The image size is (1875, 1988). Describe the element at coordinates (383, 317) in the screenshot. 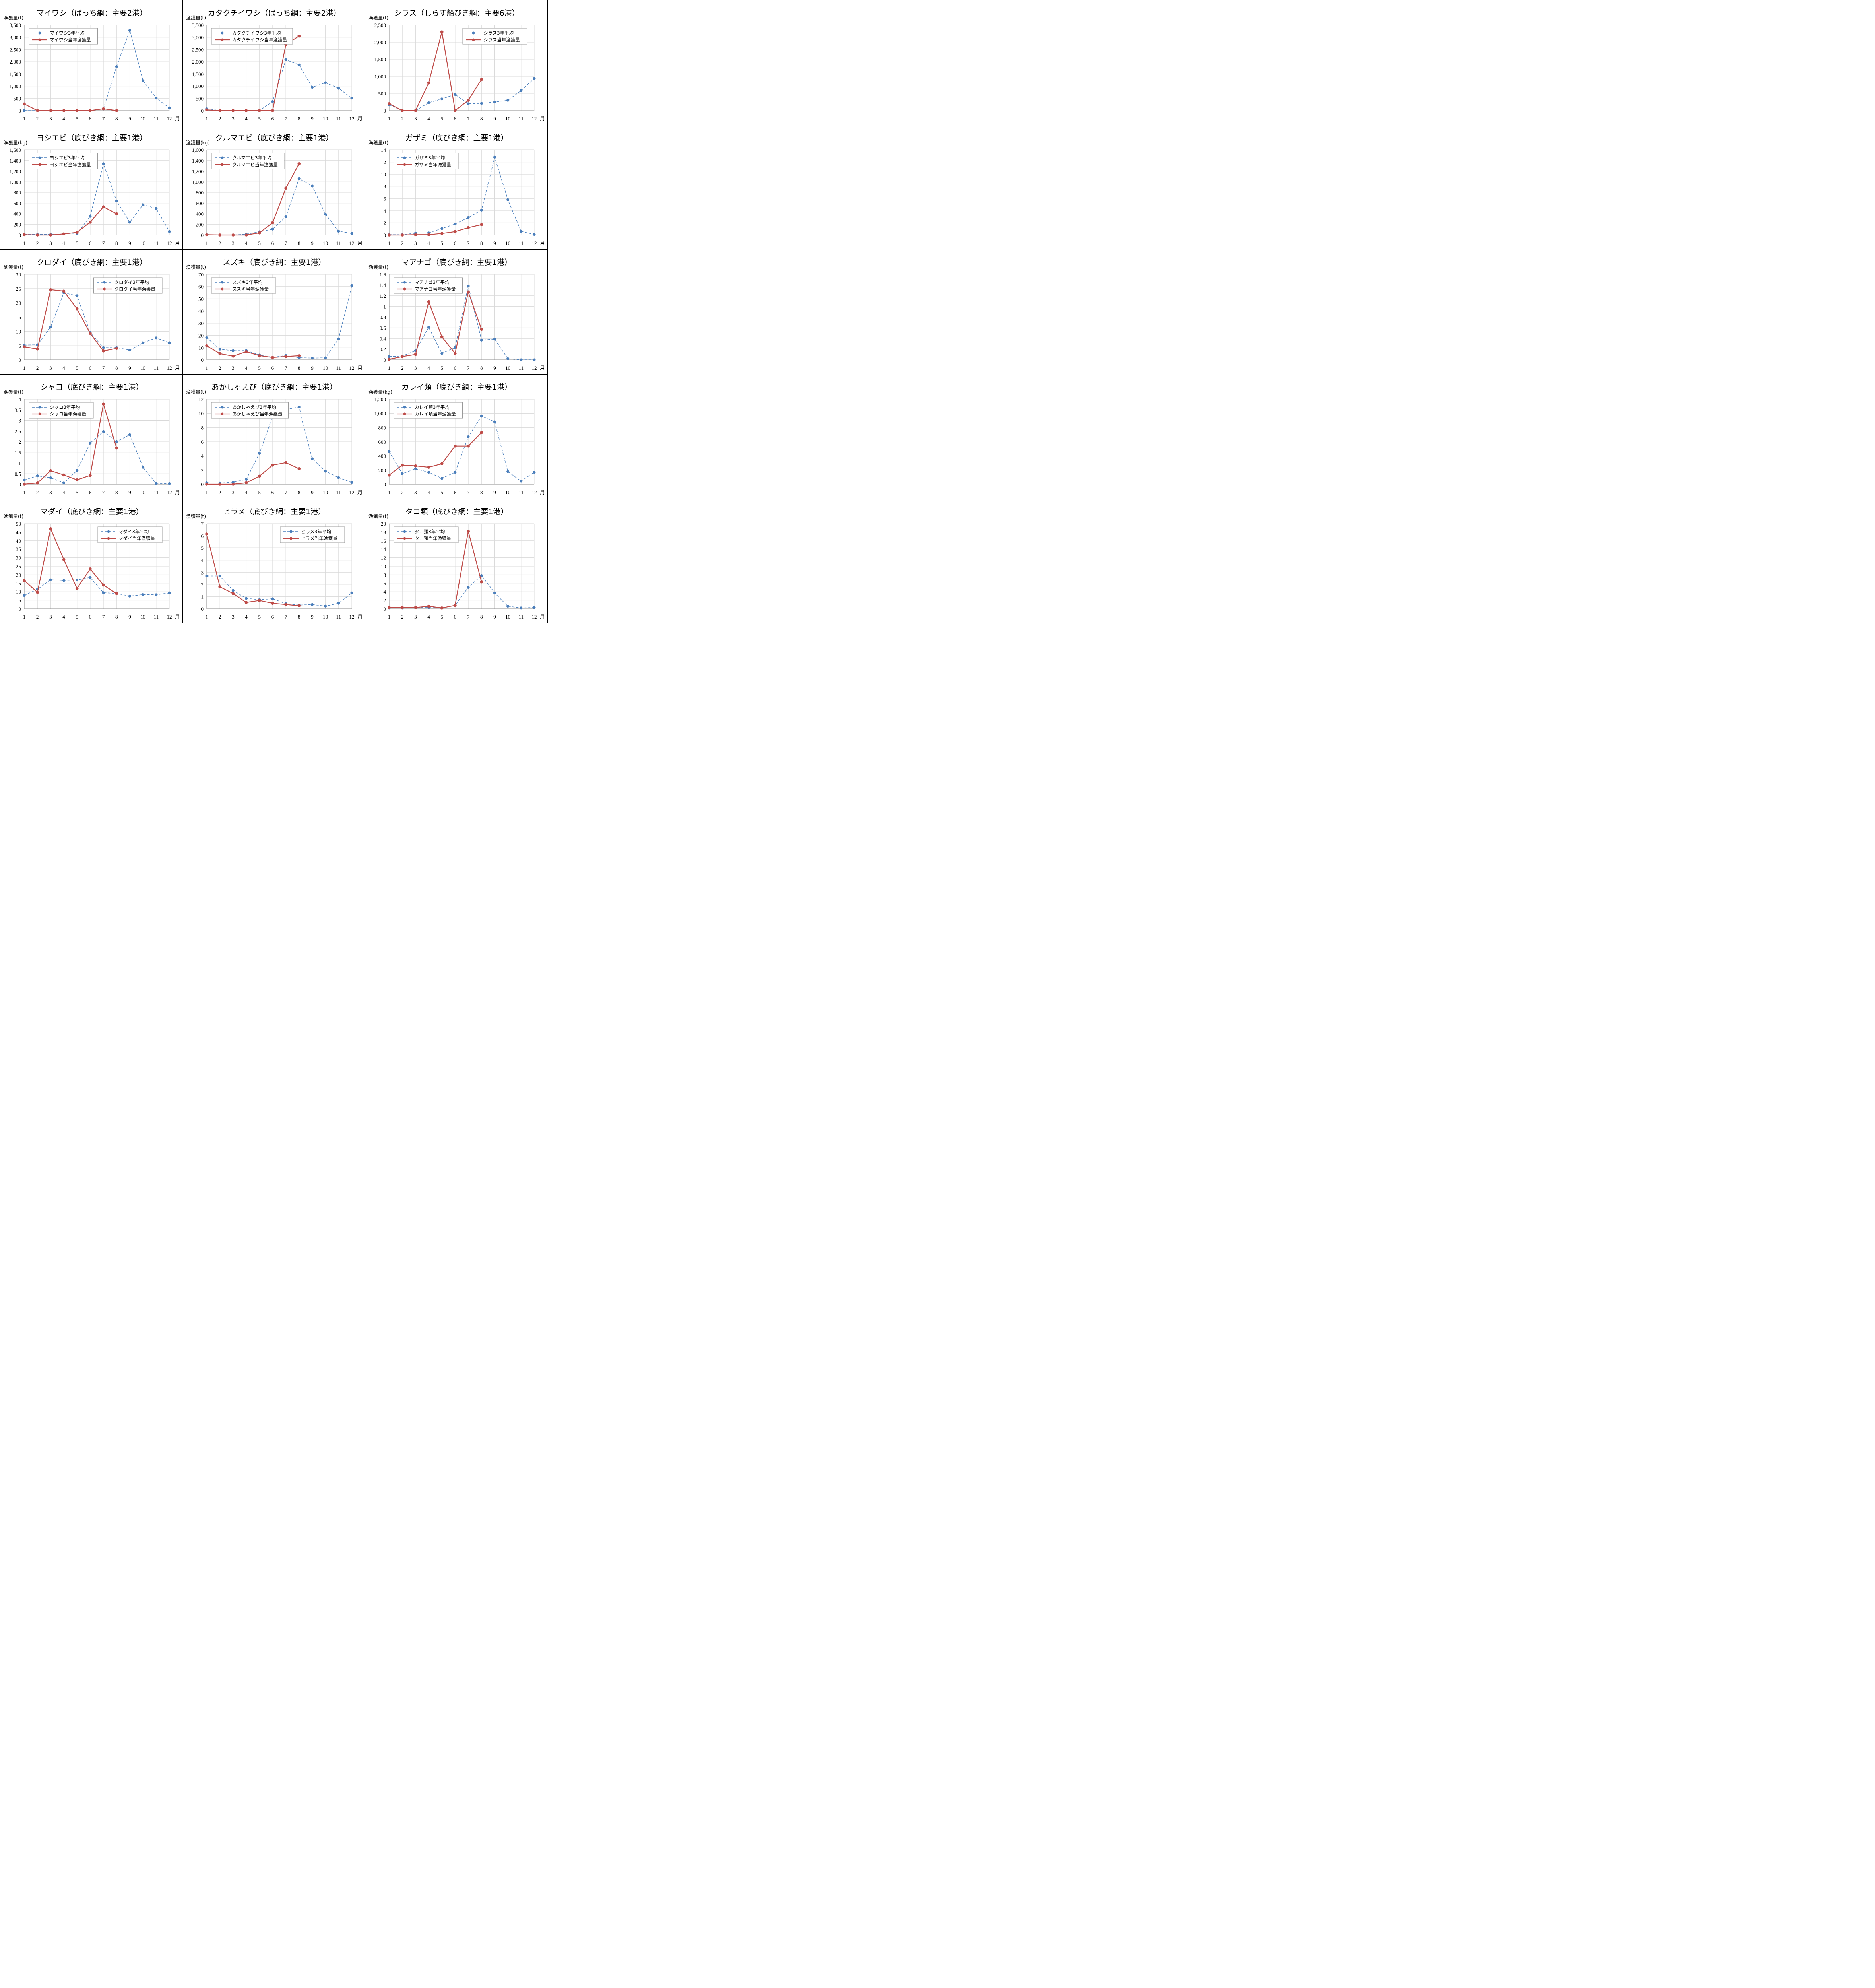

I see `y-tick-label: 0.8` at that location.